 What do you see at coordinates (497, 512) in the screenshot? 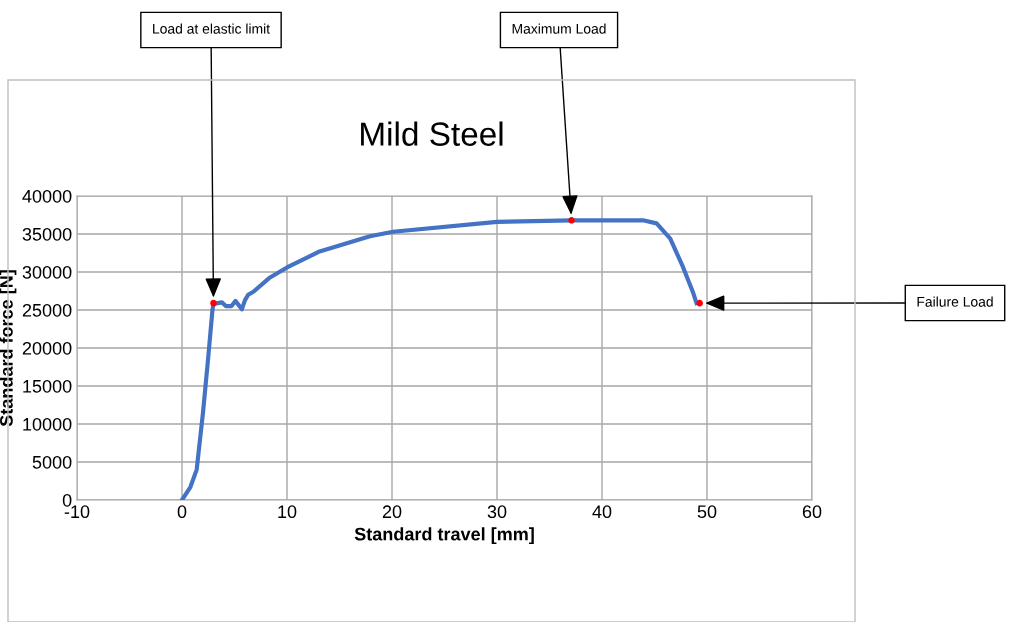
I see `x-tick-label: 30` at bounding box center [497, 512].